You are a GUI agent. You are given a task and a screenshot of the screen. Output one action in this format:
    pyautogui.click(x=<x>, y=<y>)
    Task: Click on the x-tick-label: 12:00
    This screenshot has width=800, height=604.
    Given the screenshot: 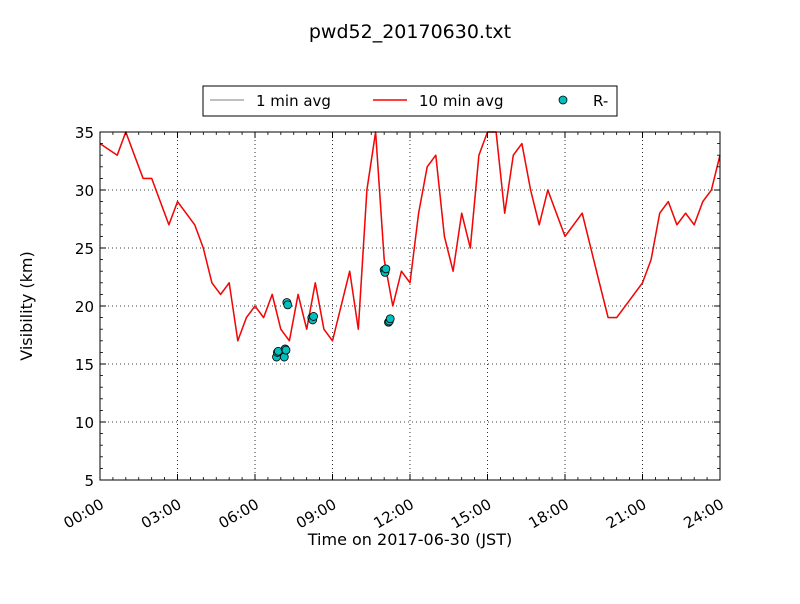 What is the action you would take?
    pyautogui.click(x=394, y=513)
    